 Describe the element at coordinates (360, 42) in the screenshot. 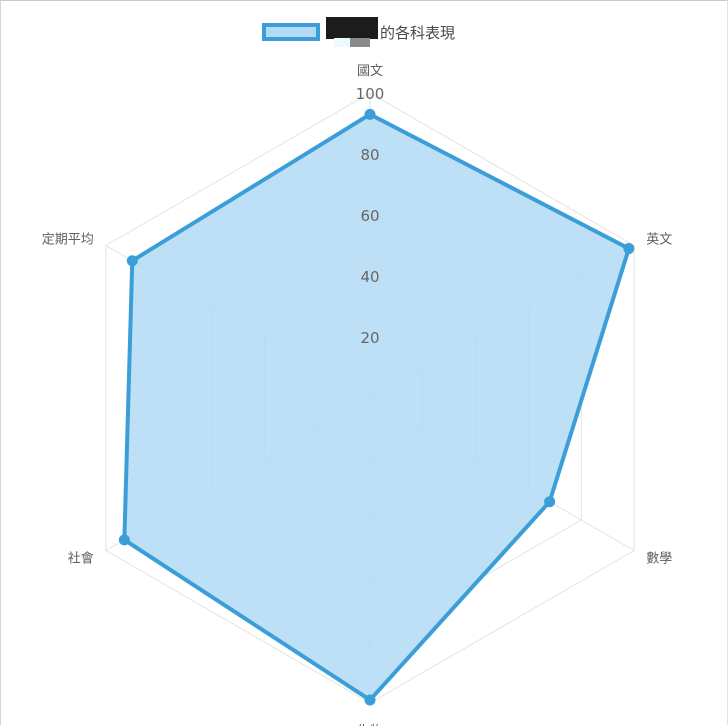

I see `redaction-block-gray` at that location.